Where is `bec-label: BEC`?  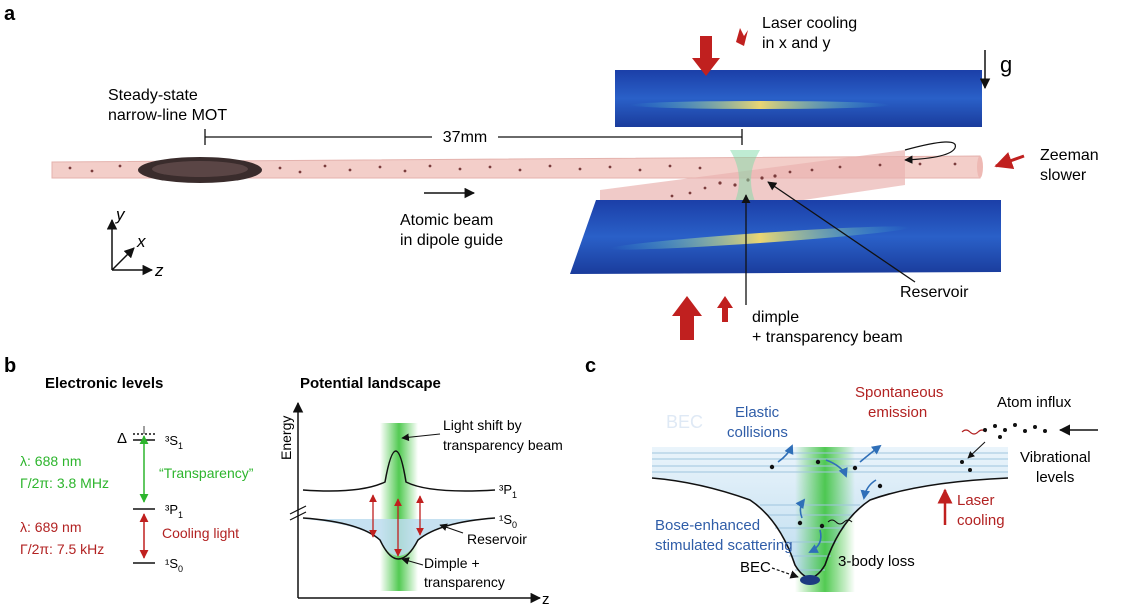
bec-label: BEC is located at coordinates (755, 567).